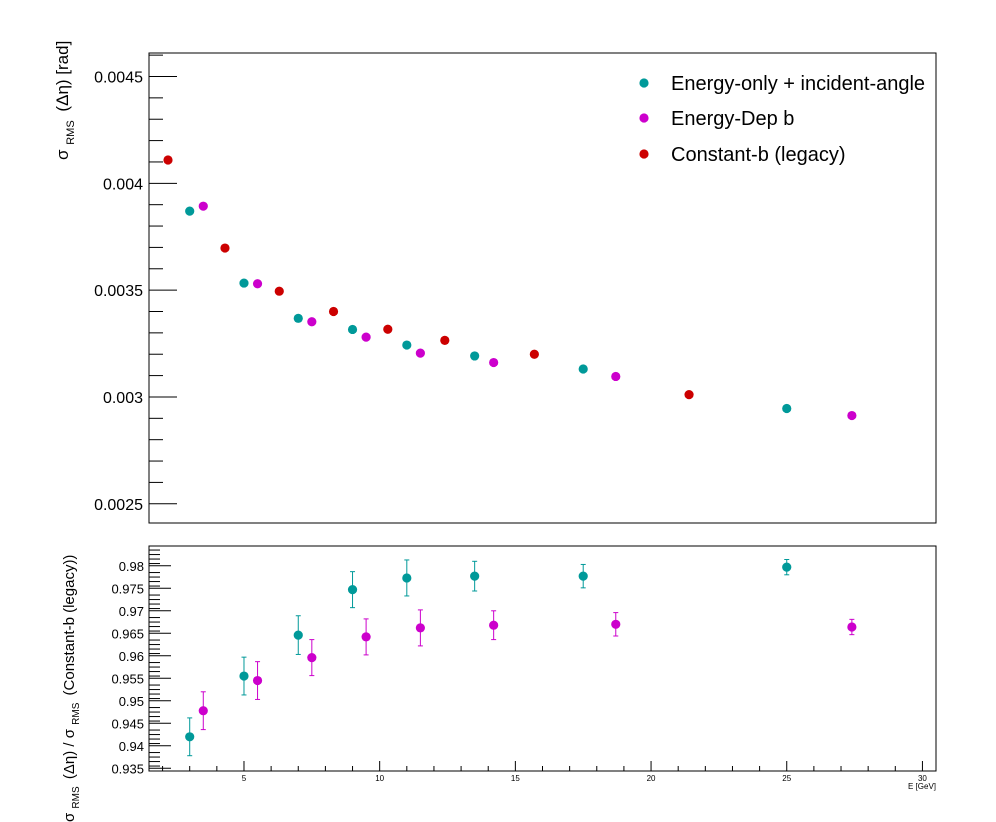  Describe the element at coordinates (123, 184) in the screenshot. I see `top-y-tick-label: 0.004` at that location.